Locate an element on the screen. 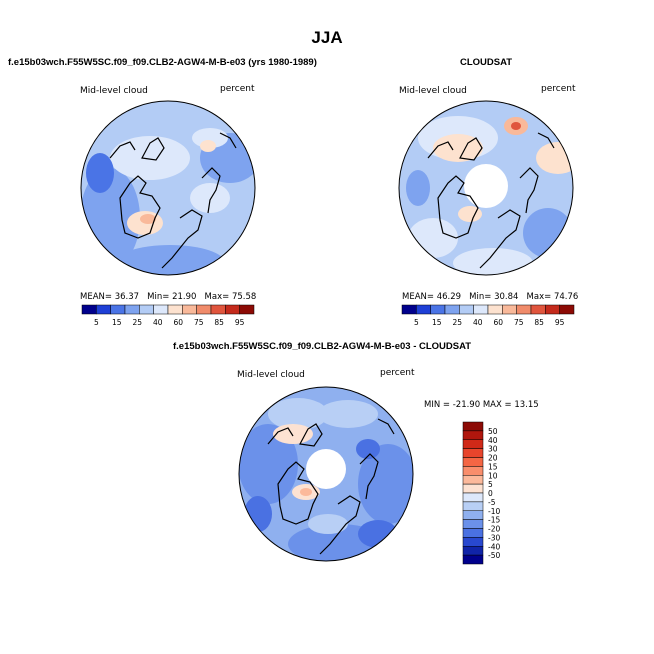  colorbar-label: 50 is located at coordinates (493, 431).